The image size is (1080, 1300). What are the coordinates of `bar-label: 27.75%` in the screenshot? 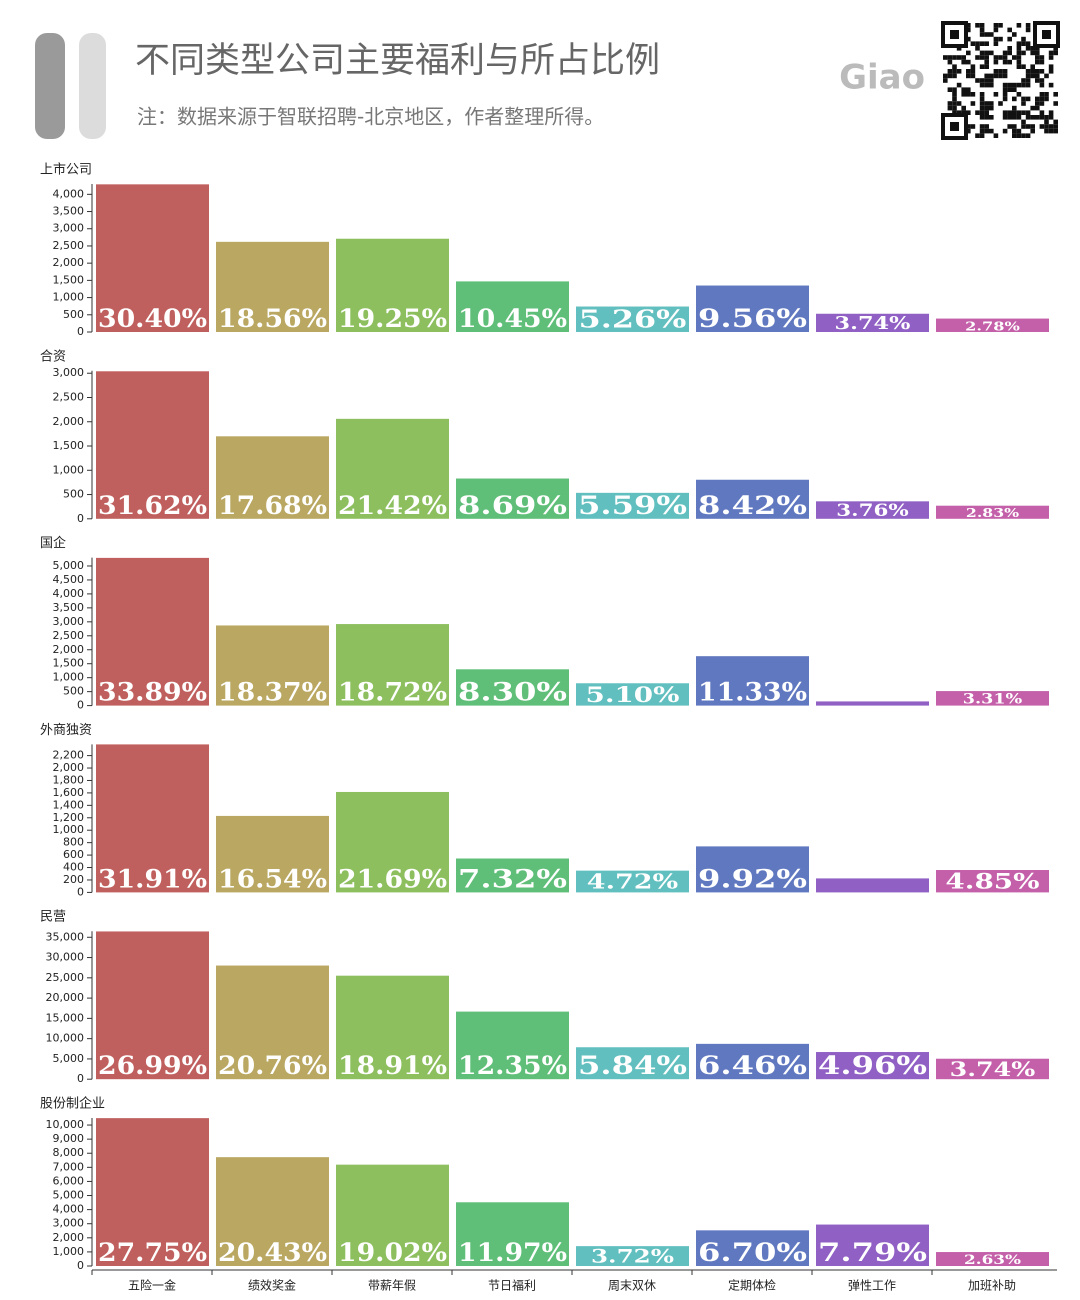 It's located at (152, 1252).